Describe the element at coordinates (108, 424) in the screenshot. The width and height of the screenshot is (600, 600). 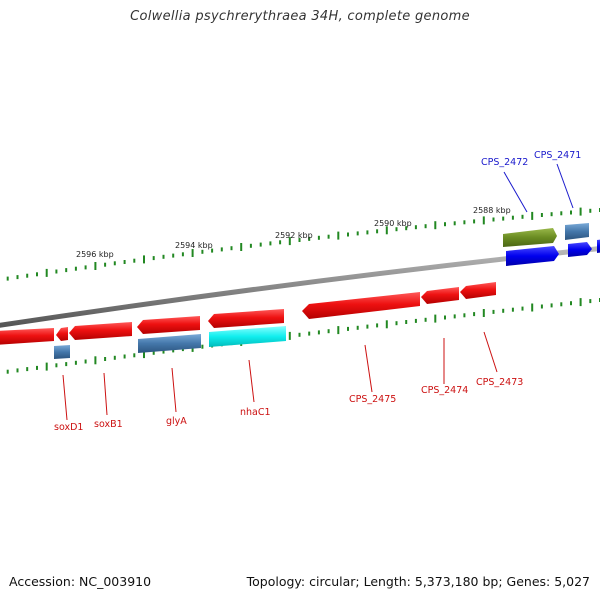
I see `gene-label-soxB1: soxB1` at that location.